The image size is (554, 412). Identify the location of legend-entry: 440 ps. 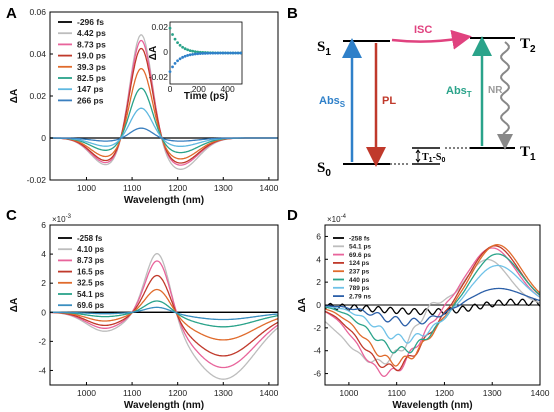
(359, 280).